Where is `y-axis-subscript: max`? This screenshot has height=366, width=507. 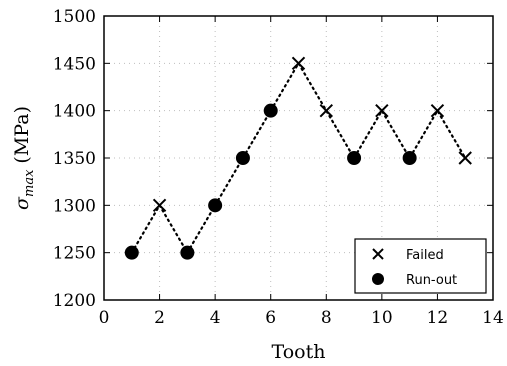 y-axis-subscript: max is located at coordinates (29, 183).